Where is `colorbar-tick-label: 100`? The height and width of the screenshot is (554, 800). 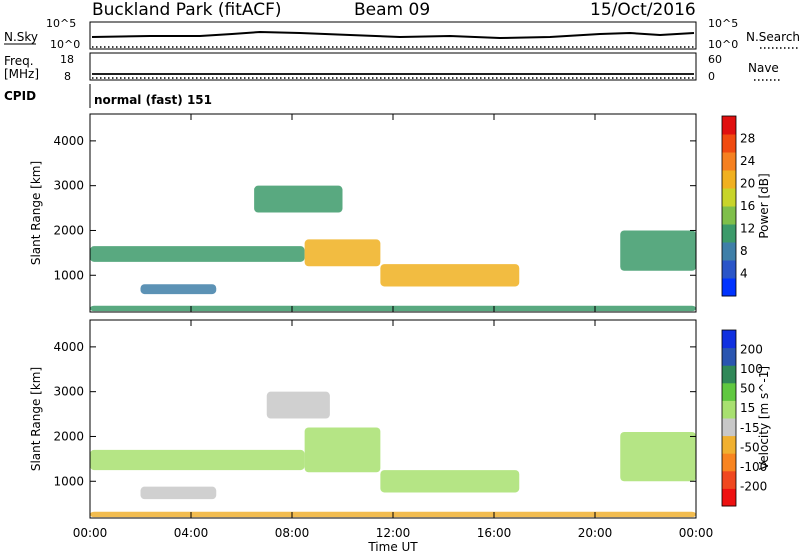
colorbar-tick-label: 100 is located at coordinates (751, 369).